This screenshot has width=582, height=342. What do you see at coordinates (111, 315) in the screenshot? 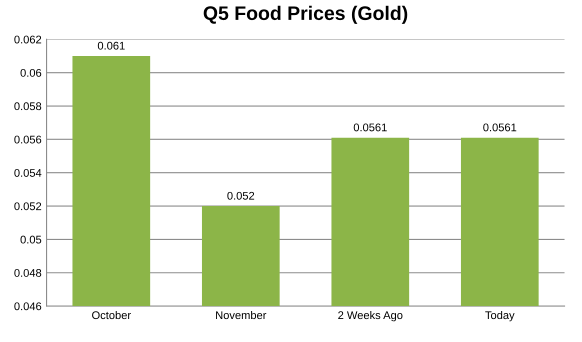
I see `x-tick-label: October` at bounding box center [111, 315].